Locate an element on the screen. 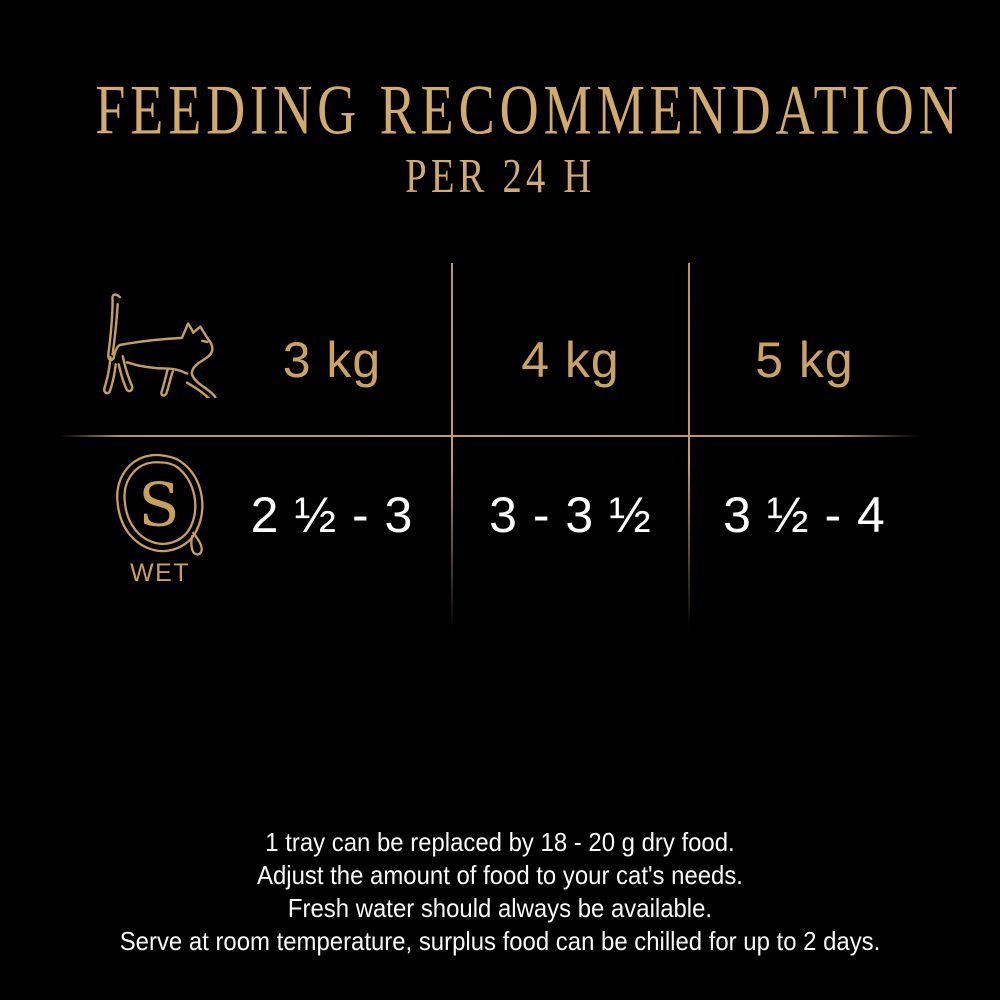 The height and width of the screenshot is (1000, 1000). note-line-3: Fresh water should always be available. is located at coordinates (500, 908).